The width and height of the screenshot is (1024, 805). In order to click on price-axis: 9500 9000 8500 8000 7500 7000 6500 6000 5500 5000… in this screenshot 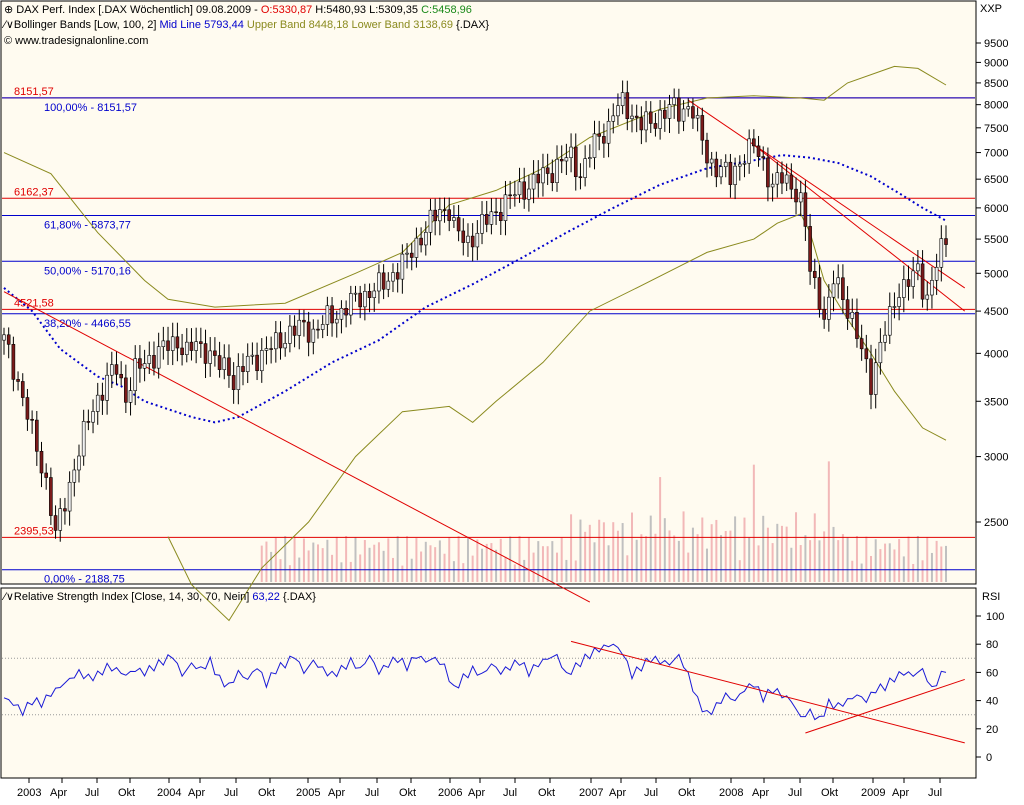, I will do `click(992, 283)`.